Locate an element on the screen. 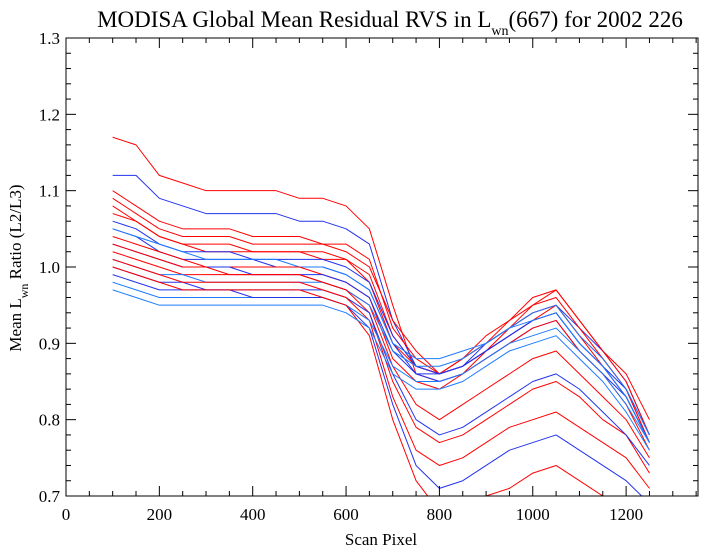 The width and height of the screenshot is (709, 556). x-tick-label: 400 is located at coordinates (253, 514).